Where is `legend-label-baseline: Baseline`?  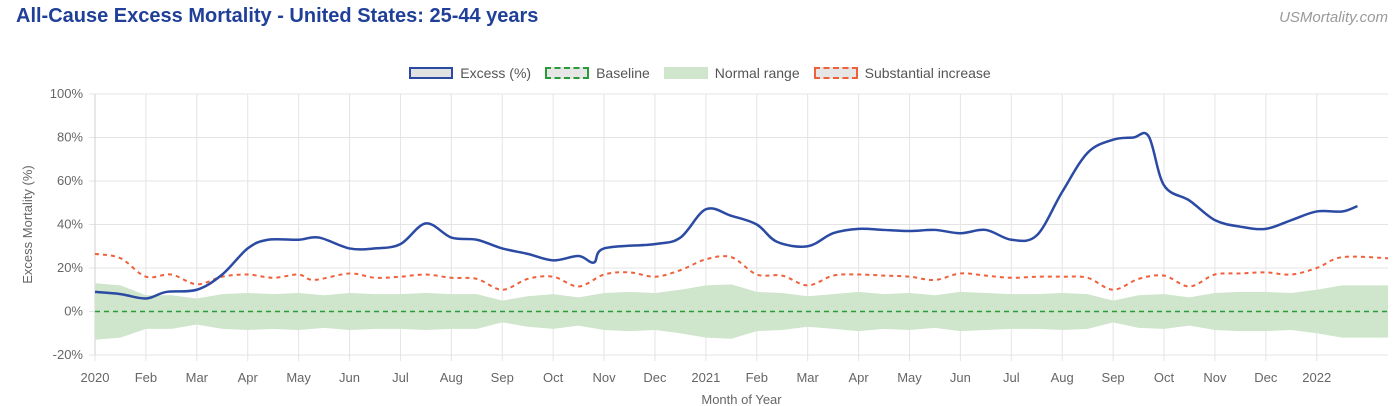
legend-label-baseline: Baseline is located at coordinates (623, 73).